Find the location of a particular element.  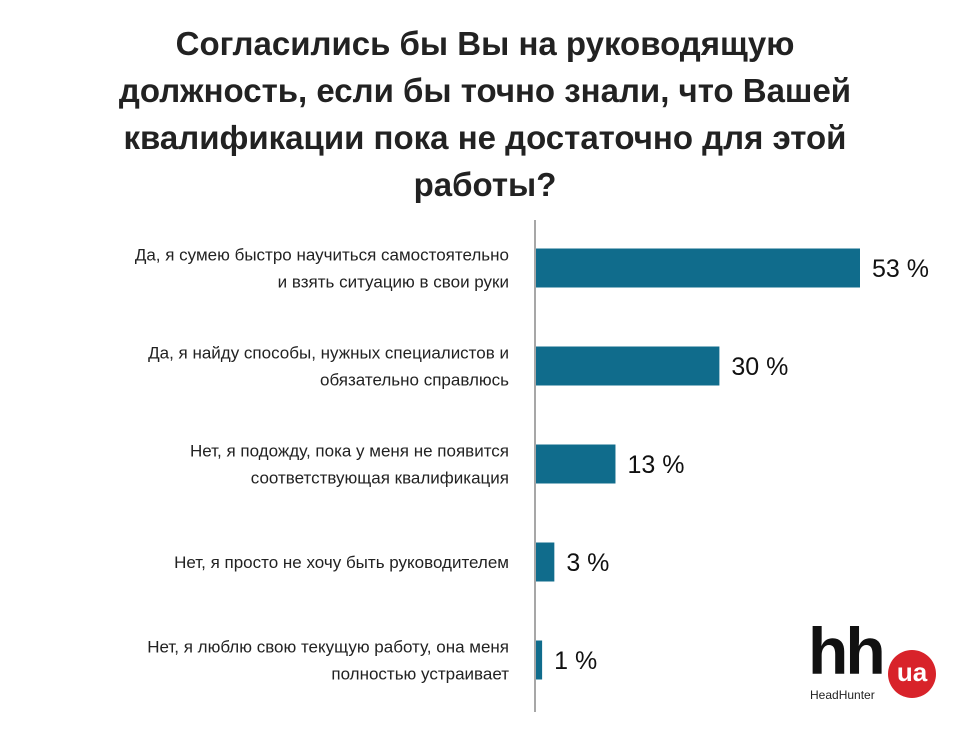

category-label: Нет, я подожду, пока у меня не появится is located at coordinates (349, 451).